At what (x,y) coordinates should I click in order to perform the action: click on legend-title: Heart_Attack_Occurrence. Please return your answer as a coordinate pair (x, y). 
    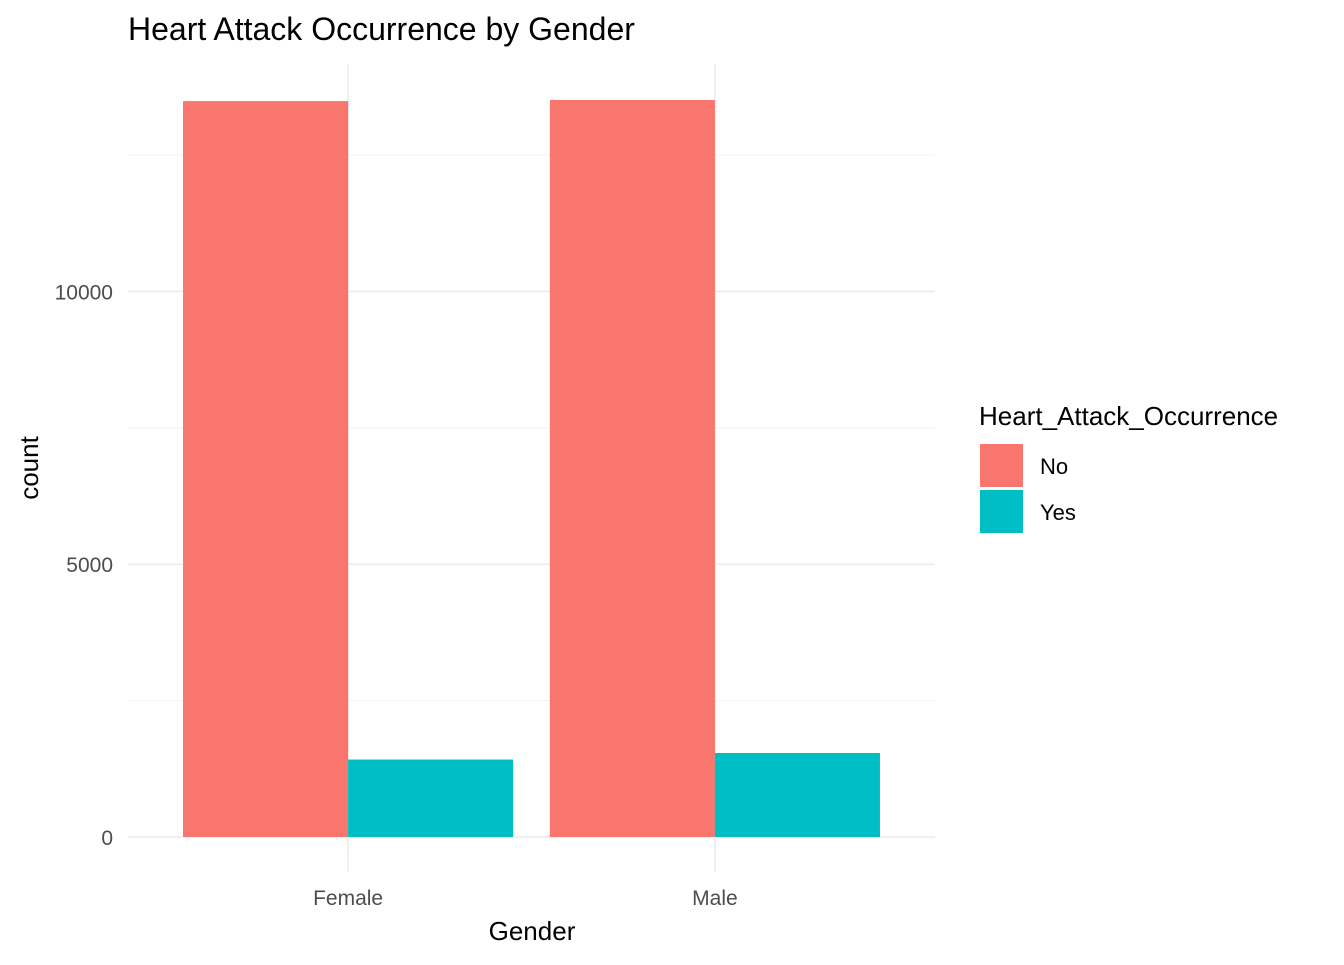
    Looking at the image, I should click on (1128, 416).